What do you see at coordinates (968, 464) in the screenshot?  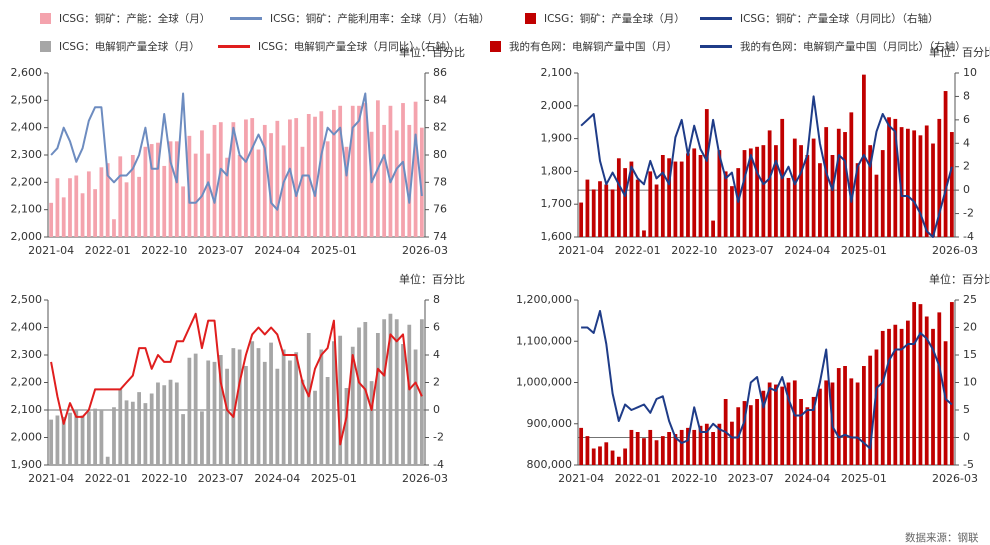 I see `y2-tick-label: -5` at bounding box center [968, 464].